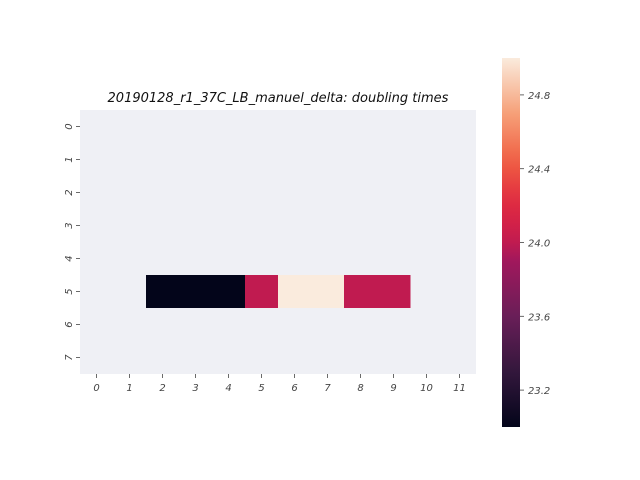 This screenshot has width=640, height=480. Describe the element at coordinates (69, 126) in the screenshot. I see `y-tick-label: 0` at that location.